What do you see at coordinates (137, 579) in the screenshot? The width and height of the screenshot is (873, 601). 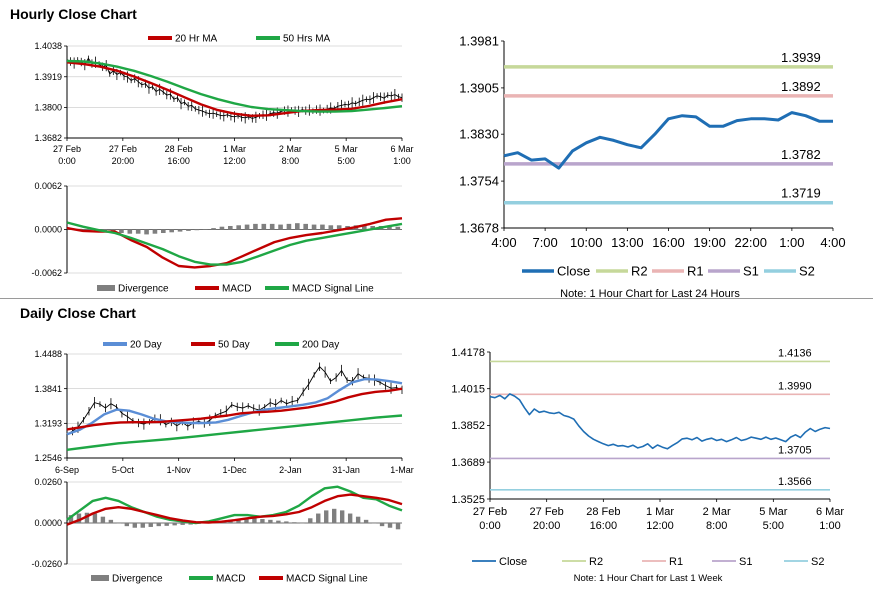 I see `daily-macd-legend-divergence-label: Divergence` at bounding box center [137, 579].